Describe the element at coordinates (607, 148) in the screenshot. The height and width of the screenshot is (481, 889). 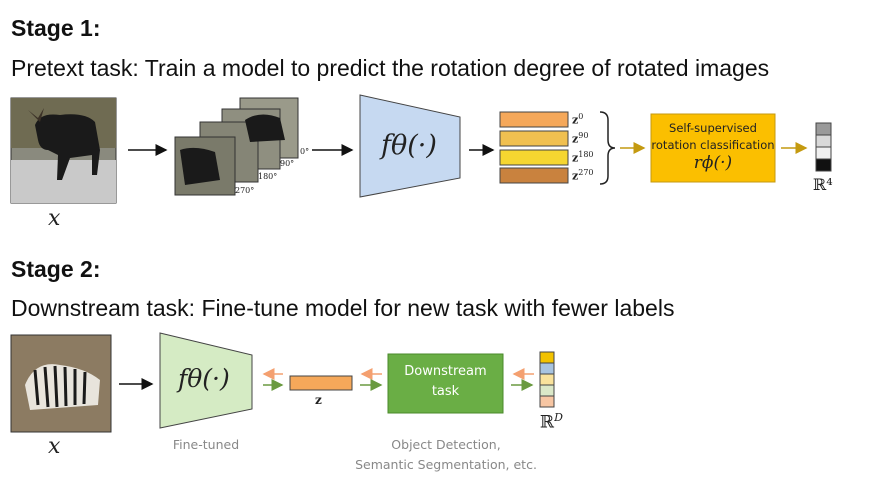
I see `curly-brace` at that location.